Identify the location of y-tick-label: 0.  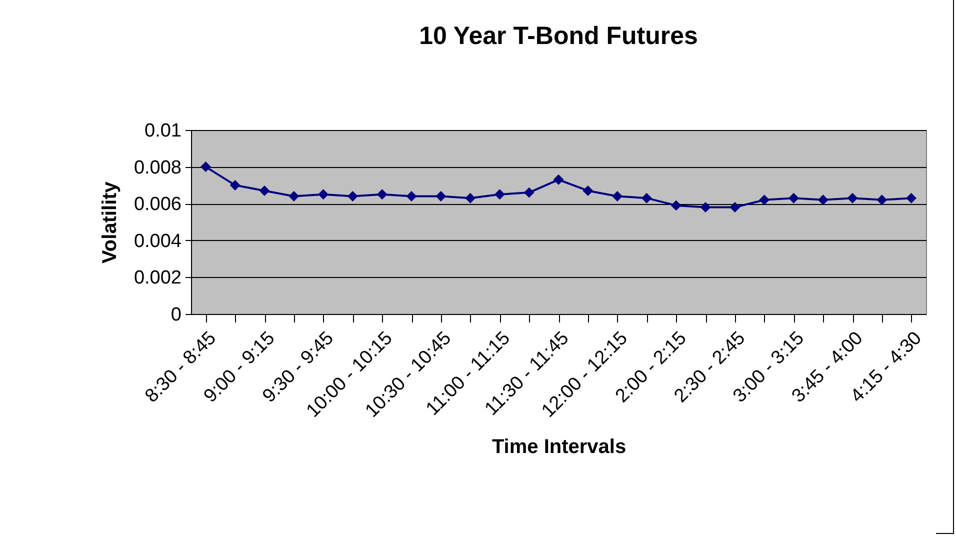
(176, 315).